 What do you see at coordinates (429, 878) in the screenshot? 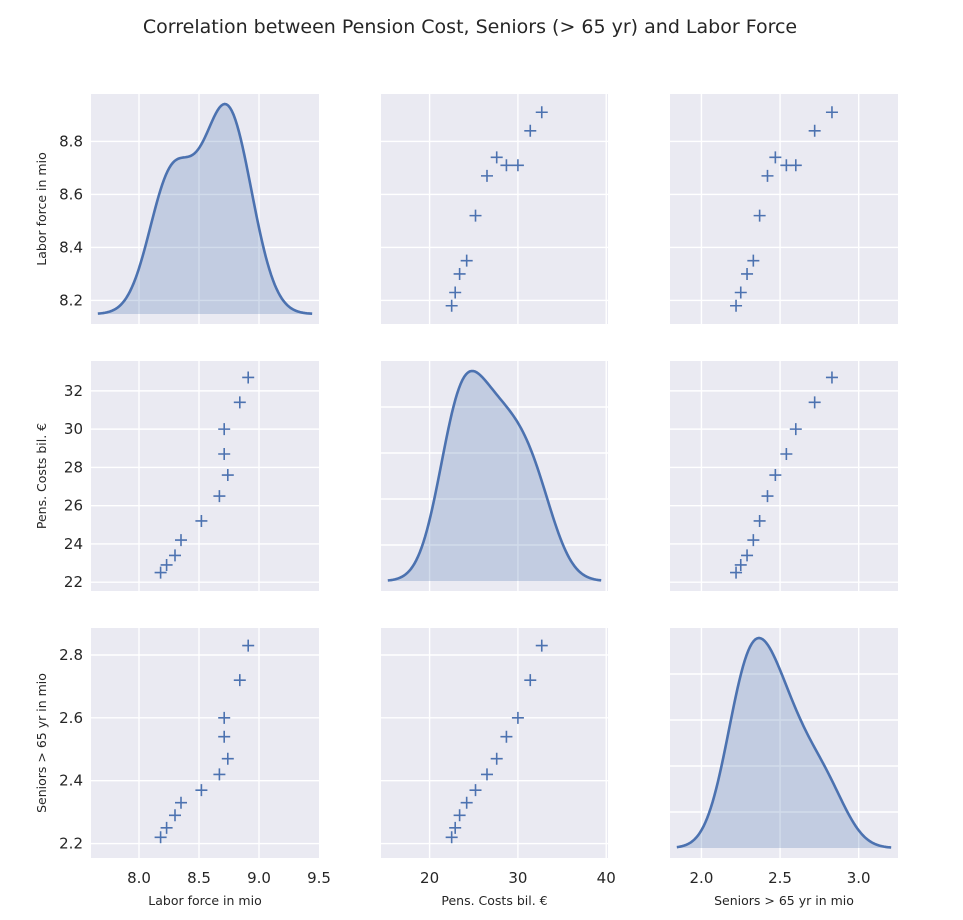
I see `x-tick-label-pension: 20` at bounding box center [429, 878].